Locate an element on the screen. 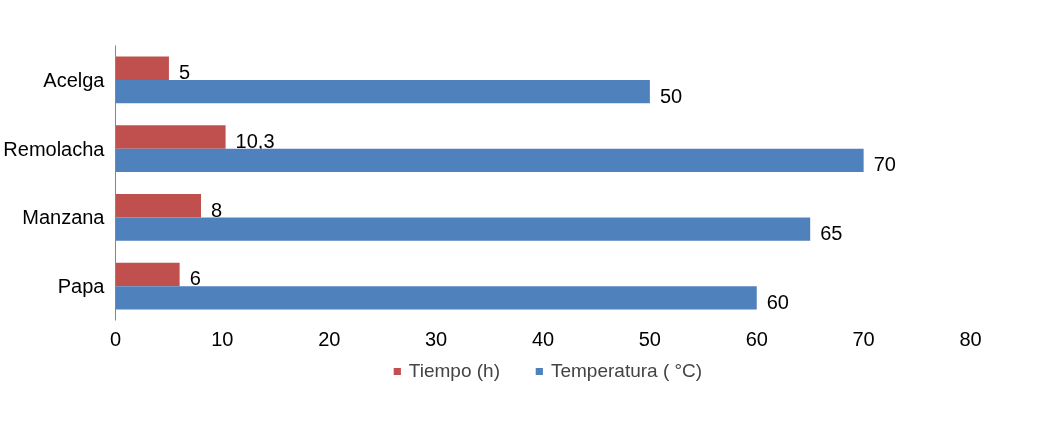 This screenshot has width=1054, height=444. data-label: 70 is located at coordinates (884, 164).